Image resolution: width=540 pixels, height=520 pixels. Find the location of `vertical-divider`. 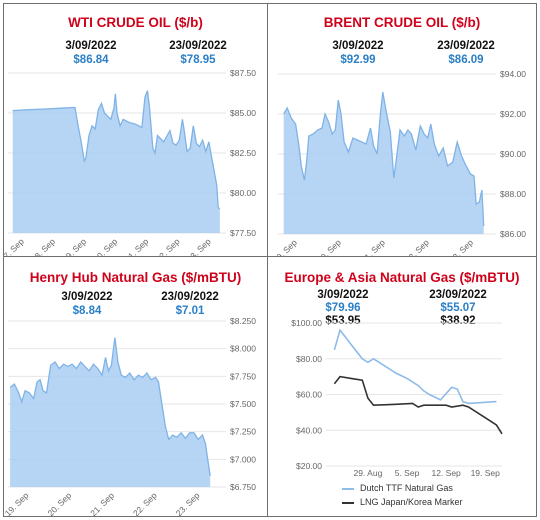

vertical-divider is located at coordinates (267, 260).